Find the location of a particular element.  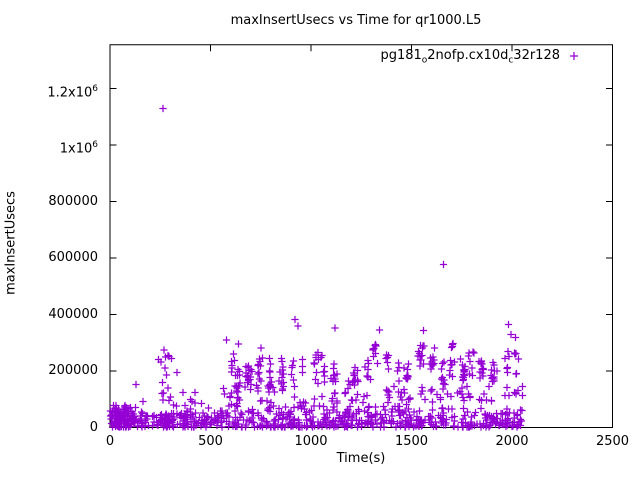

y-tick-label: 1x10⁶ is located at coordinates (78, 148).